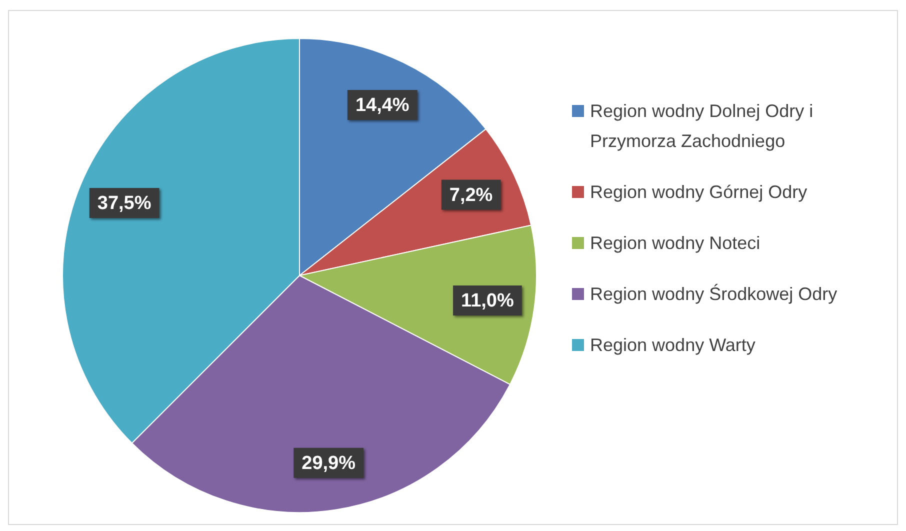  I want to click on legend-label: Region wodny Górnej Odry, so click(699, 192).